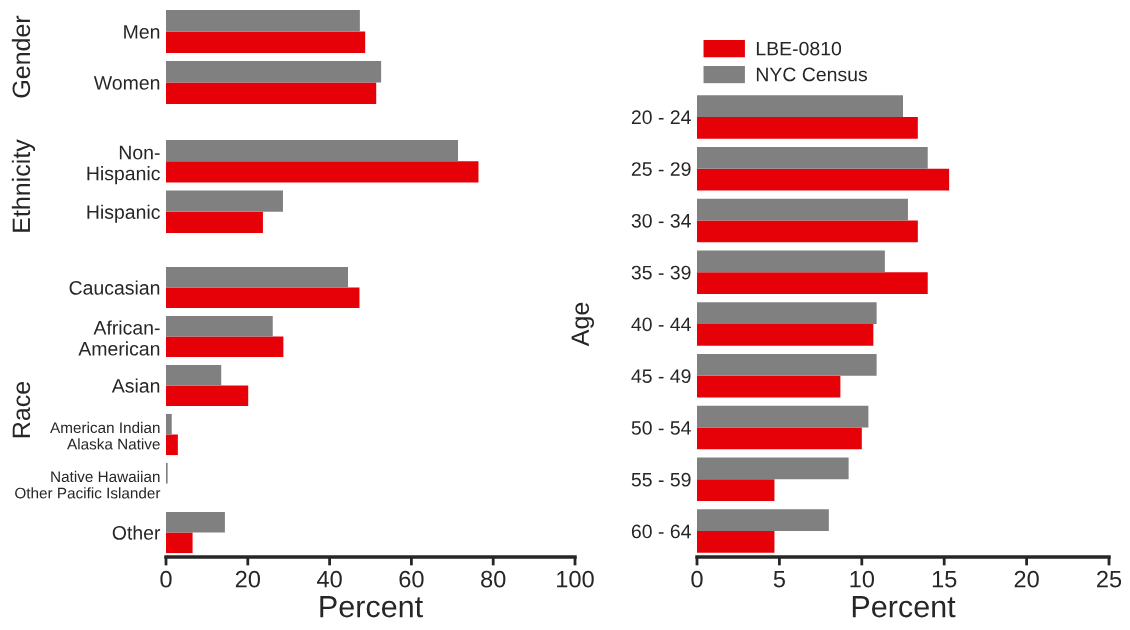 The image size is (1130, 630). Describe the element at coordinates (105, 435) in the screenshot. I see `y-tick-label: American Indian Alaska Native` at that location.